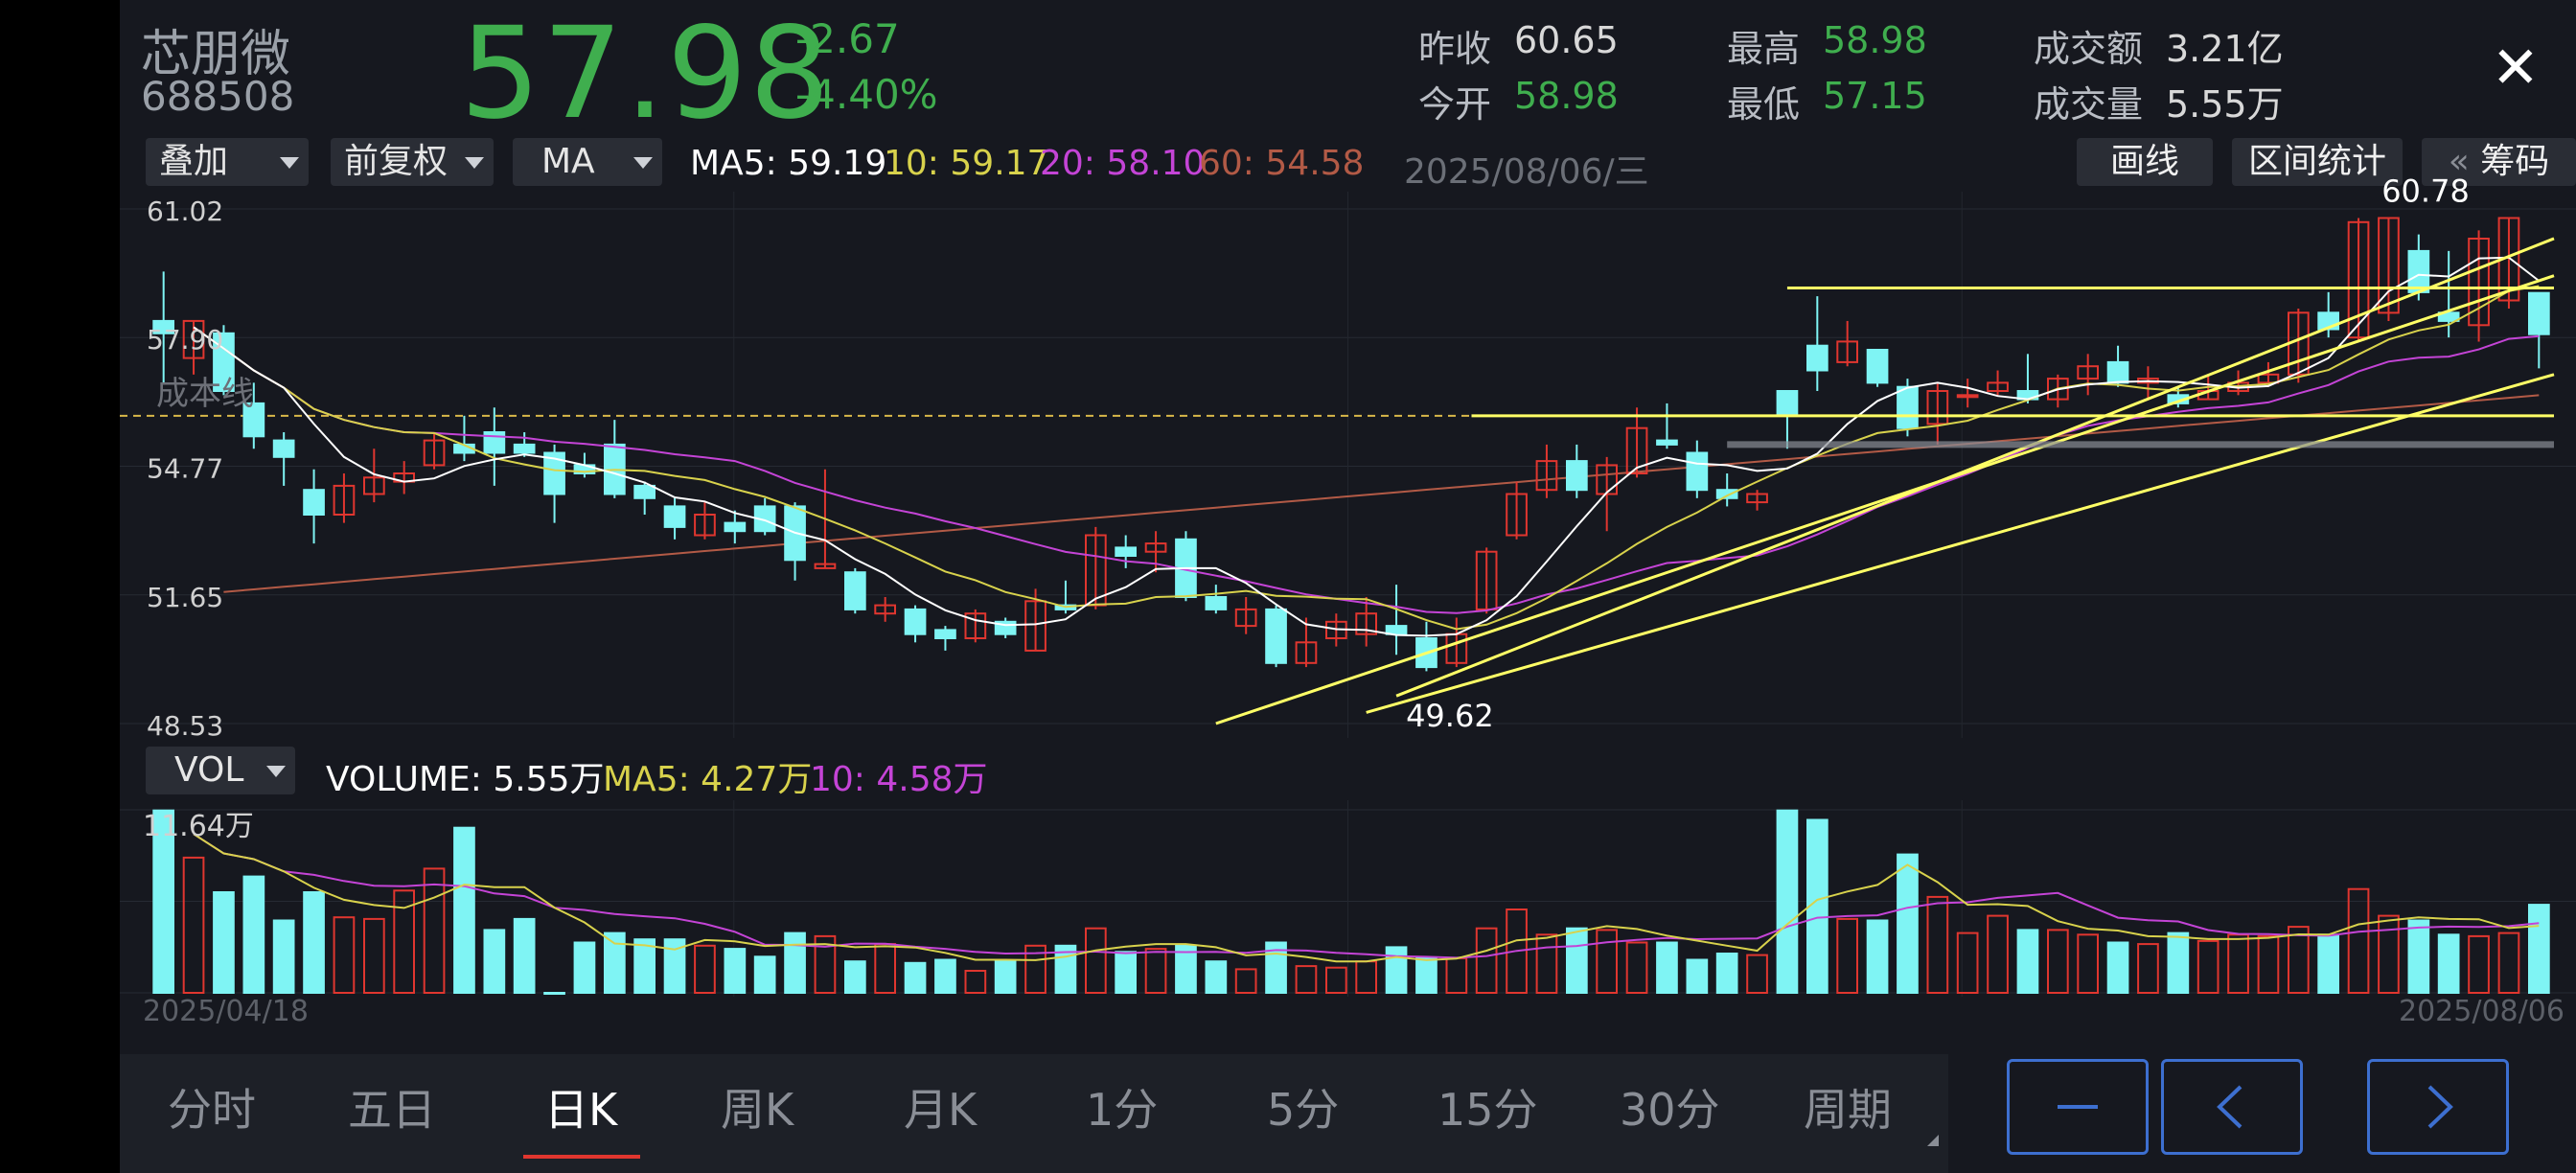 This screenshot has height=1173, width=2576. I want to click on tab-9: 周期, so click(1848, 1110).